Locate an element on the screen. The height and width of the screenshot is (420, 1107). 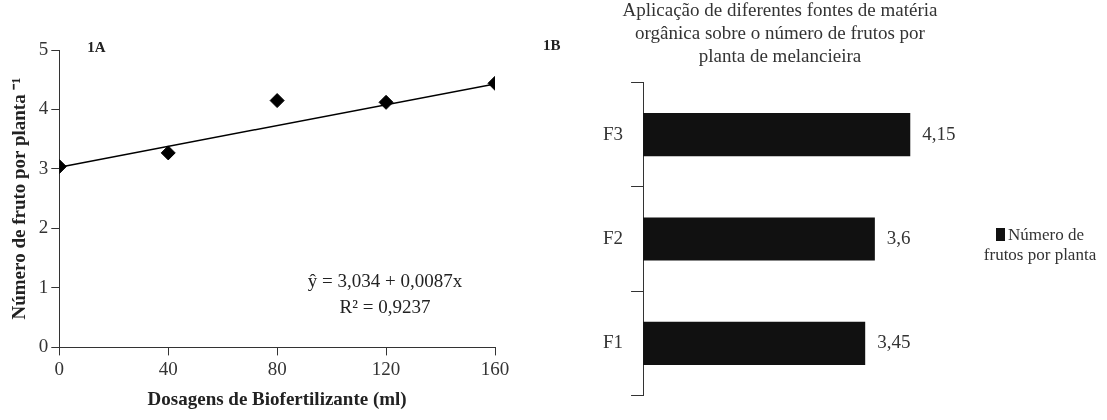
data-label: 3,6 is located at coordinates (898, 237).